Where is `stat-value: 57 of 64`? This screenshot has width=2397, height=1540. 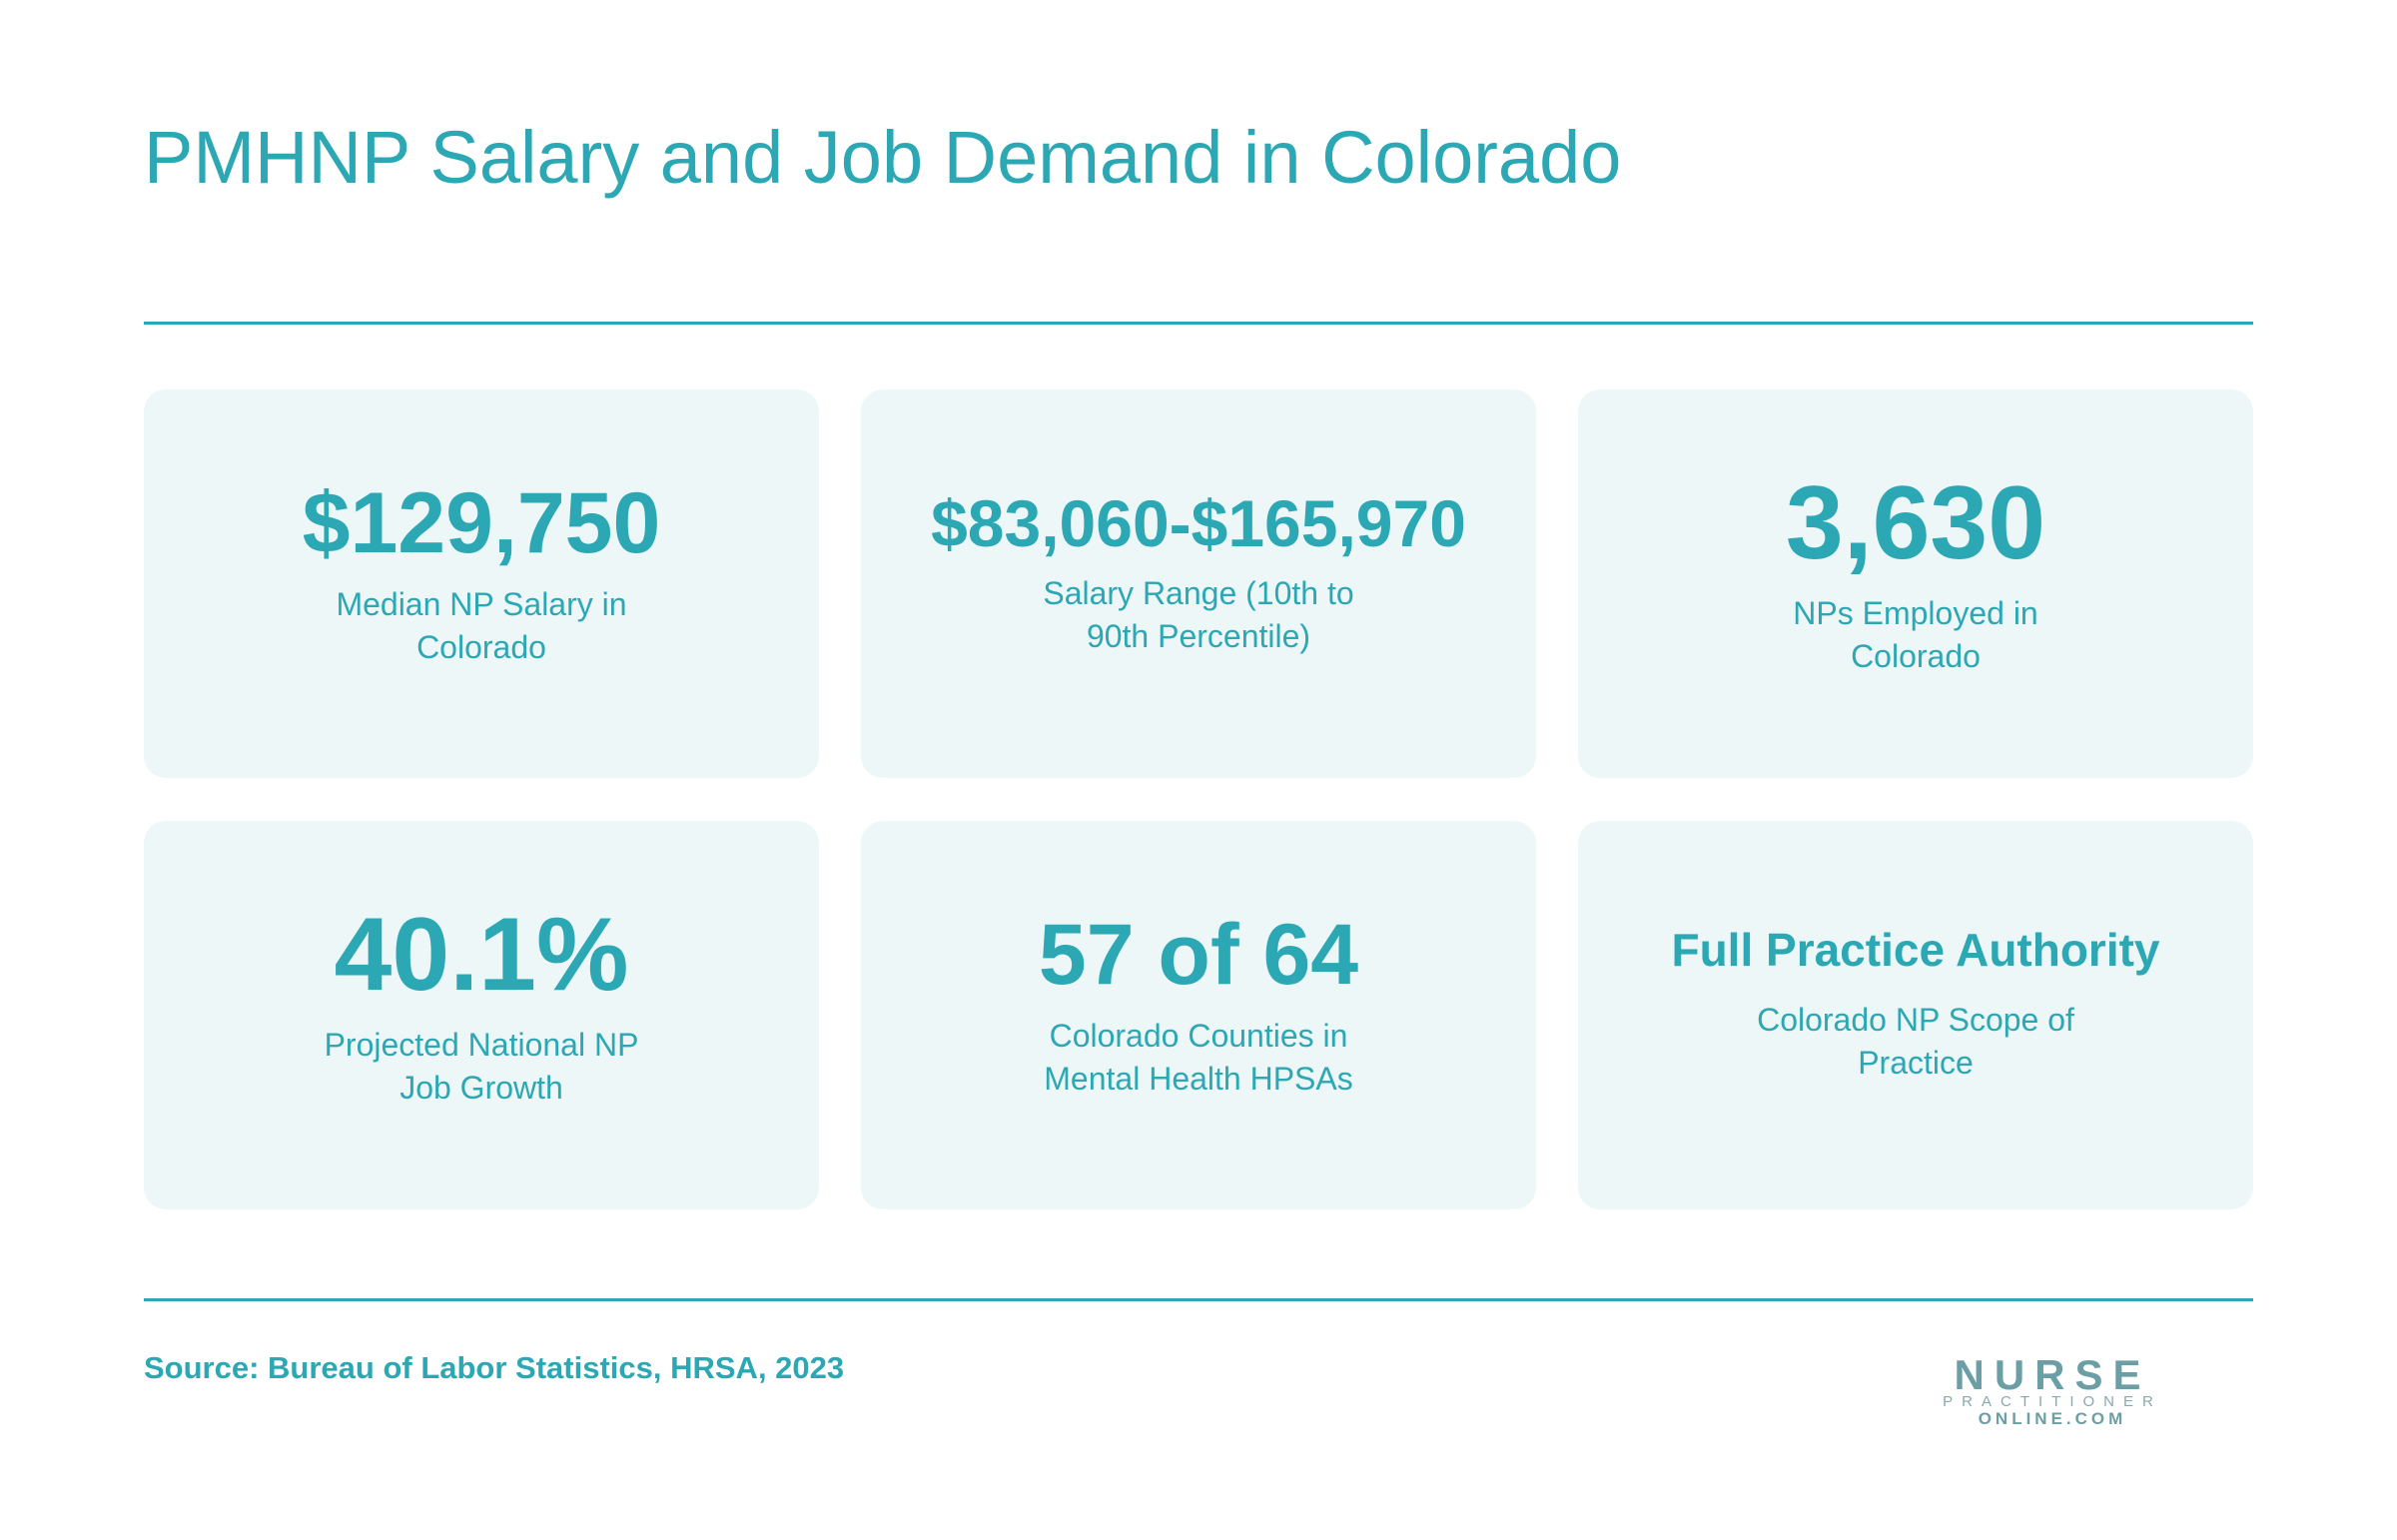 stat-value: 57 of 64 is located at coordinates (1198, 955).